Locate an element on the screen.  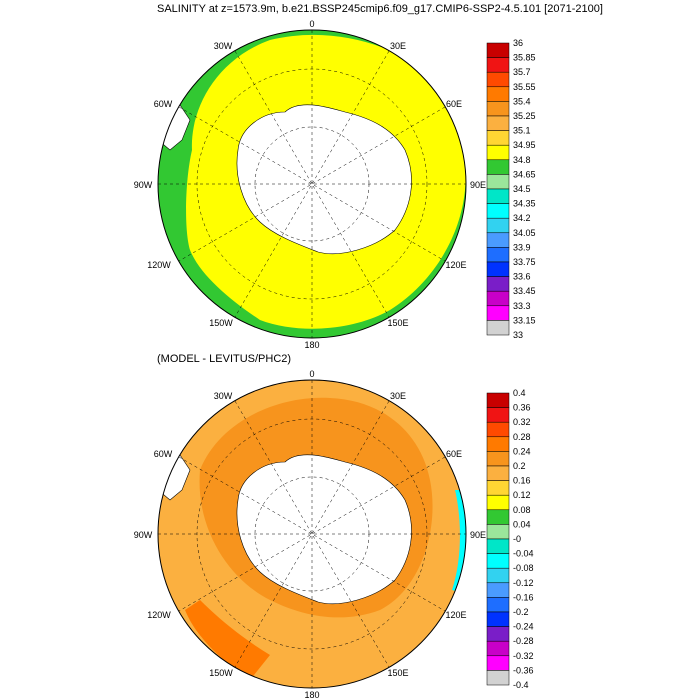
top-colorbar-label: 34.05 is located at coordinates (524, 233).